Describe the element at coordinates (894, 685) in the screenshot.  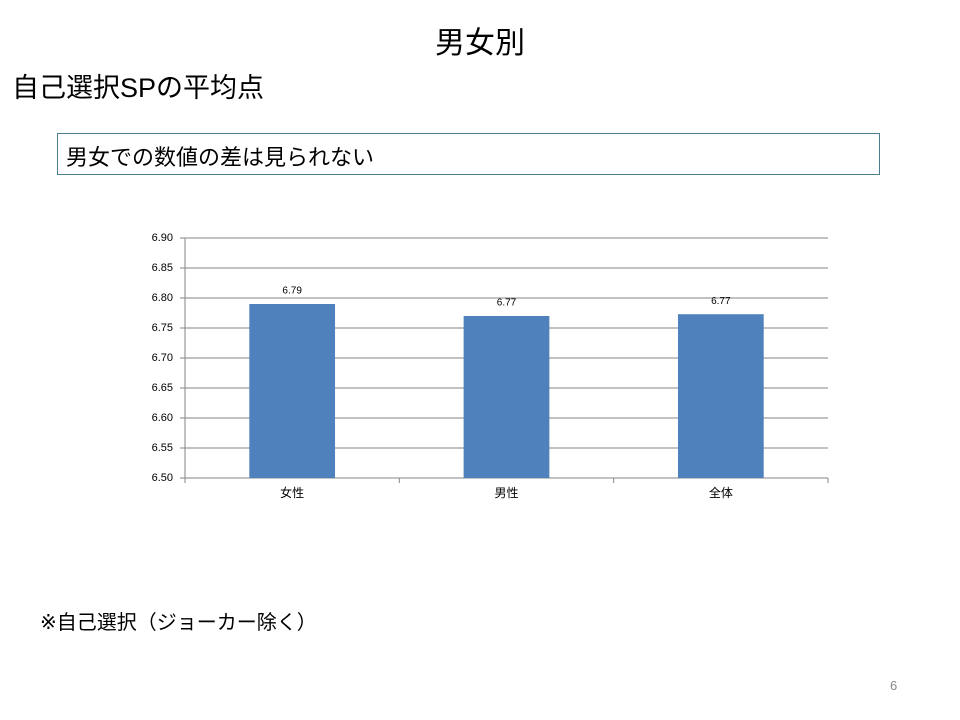
I see `page-number: 6` at that location.